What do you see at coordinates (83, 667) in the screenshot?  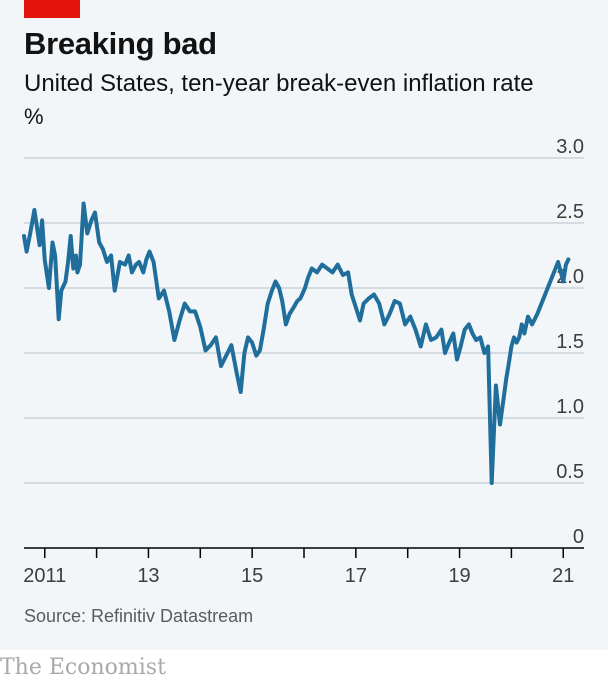 I see `economist-logo: The Economist` at bounding box center [83, 667].